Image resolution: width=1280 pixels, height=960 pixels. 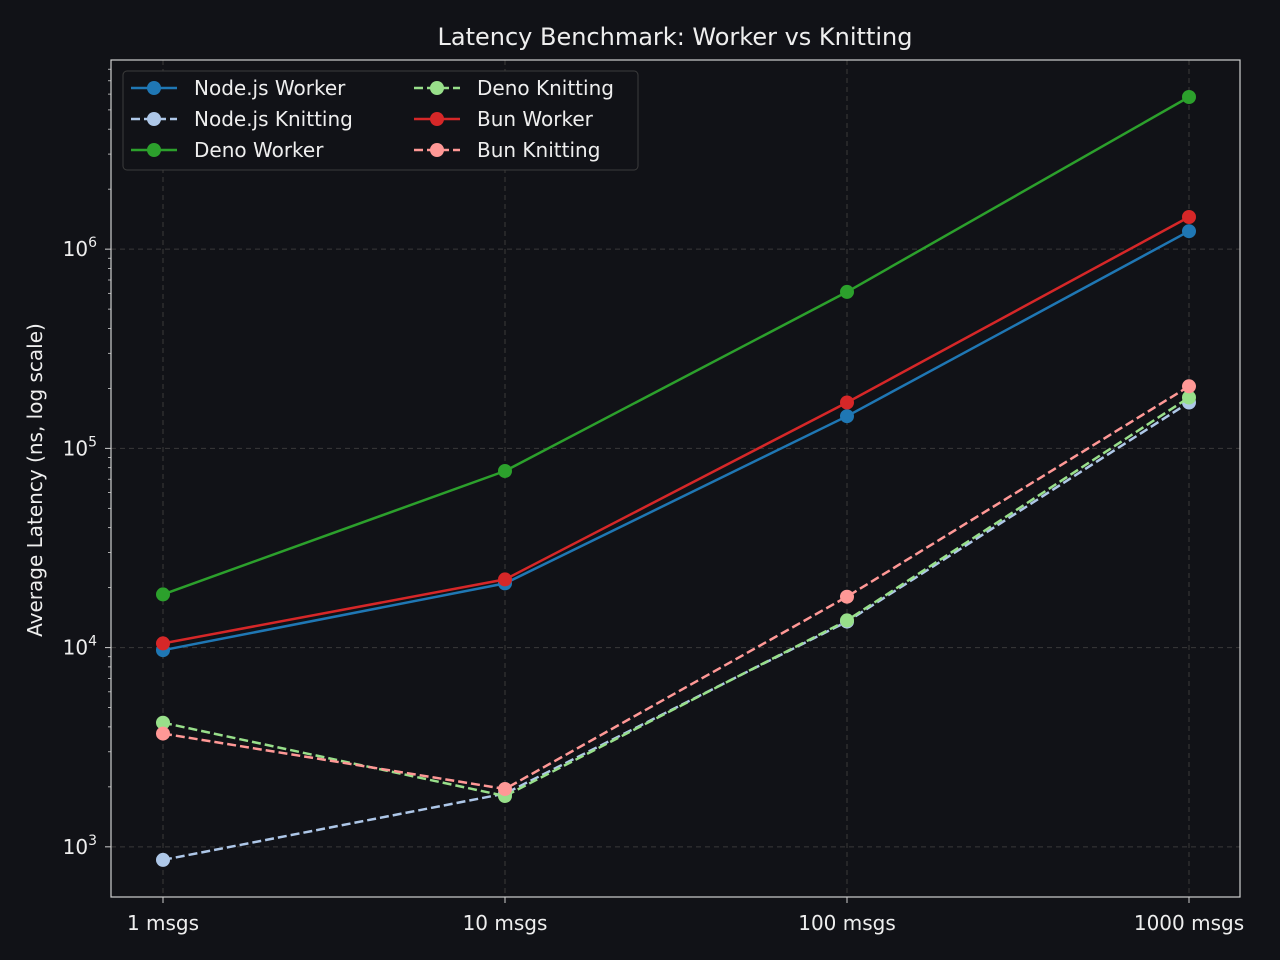 I want to click on legend-entry: Deno Worker, so click(x=227, y=150).